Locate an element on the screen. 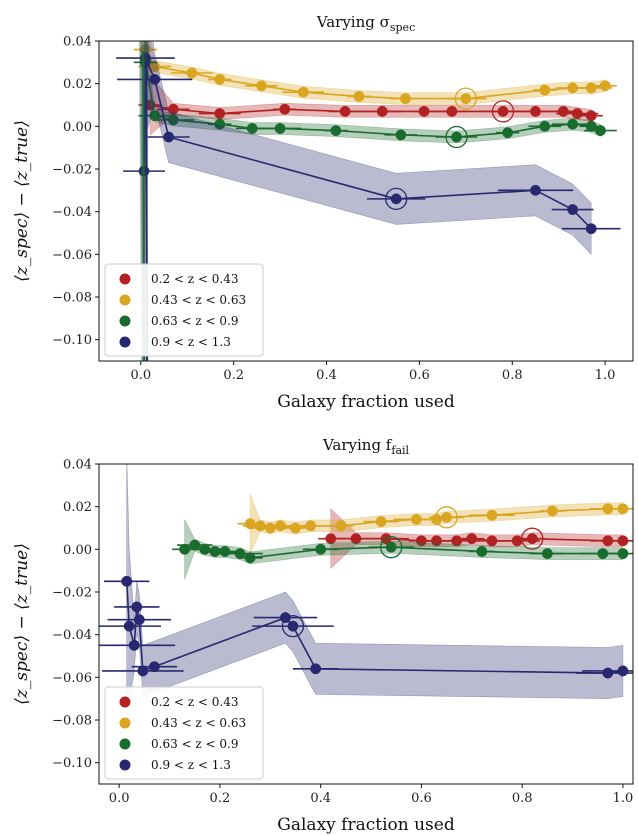 The height and width of the screenshot is (835, 638). x-axis-label: Galaxy fraction used is located at coordinates (366, 825).